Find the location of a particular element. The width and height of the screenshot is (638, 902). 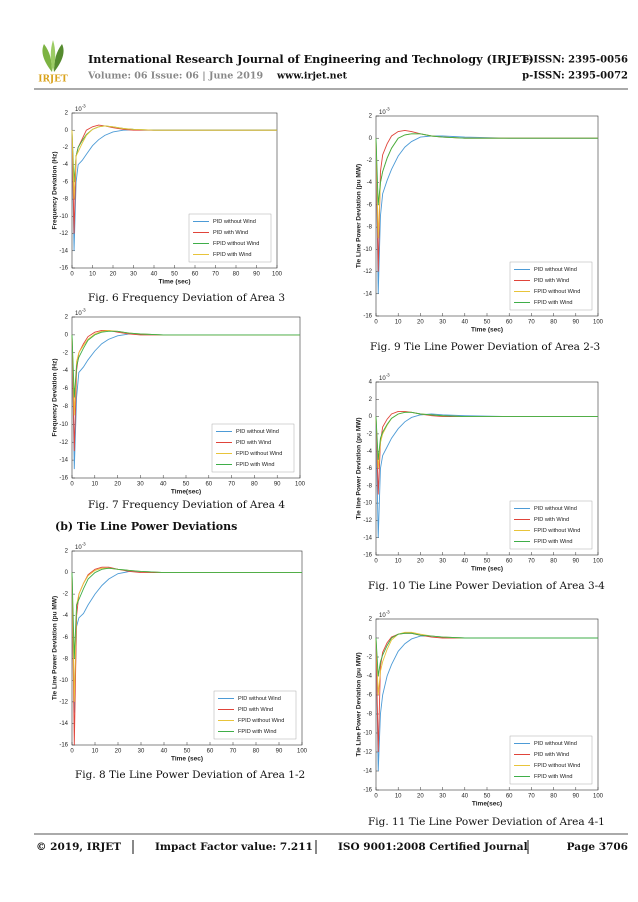

y-tick-label: 4 is located at coordinates (371, 383).